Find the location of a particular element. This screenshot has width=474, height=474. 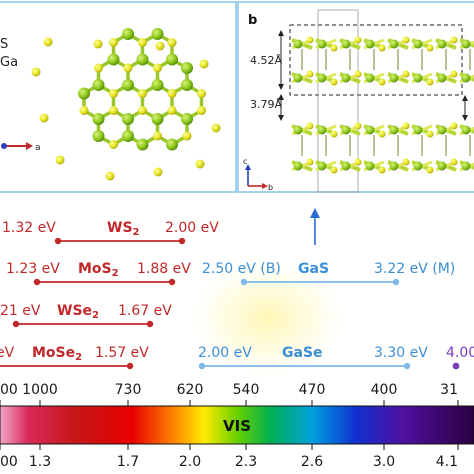

energy-tick-label: 2.0 is located at coordinates (190, 462).